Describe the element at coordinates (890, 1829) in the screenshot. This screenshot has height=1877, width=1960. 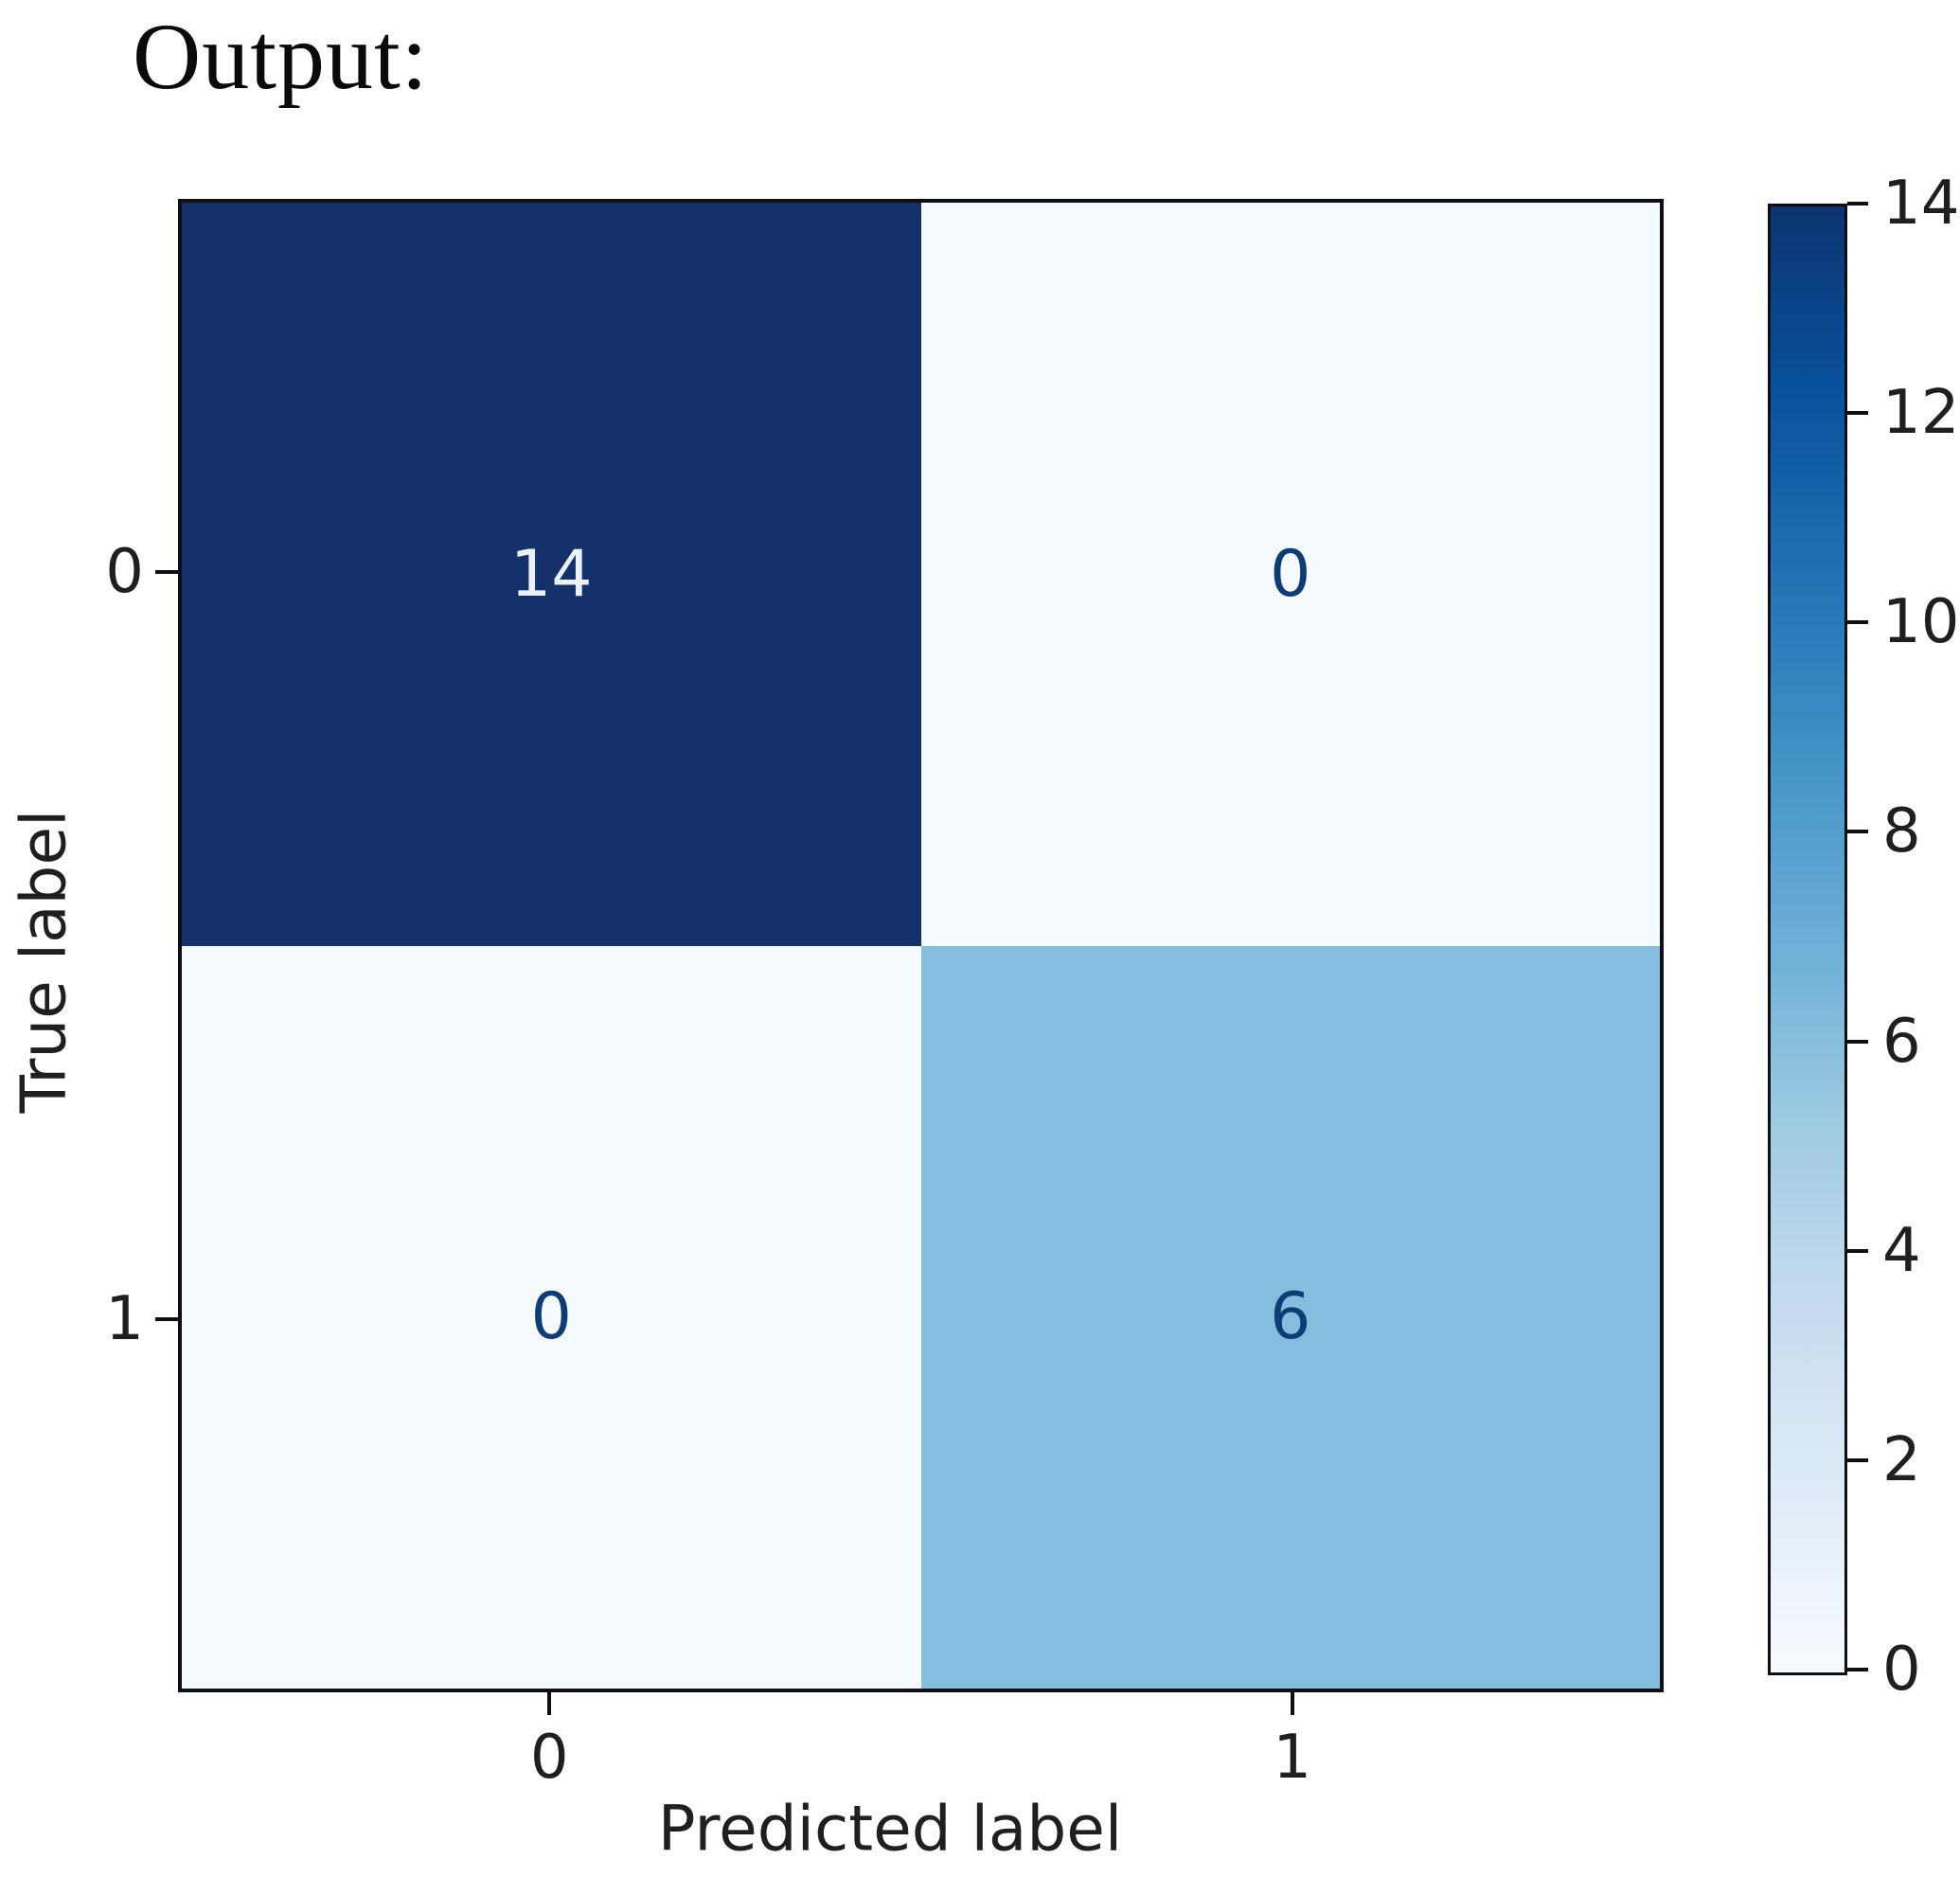
I see `x-axis-label: Predicted label` at that location.